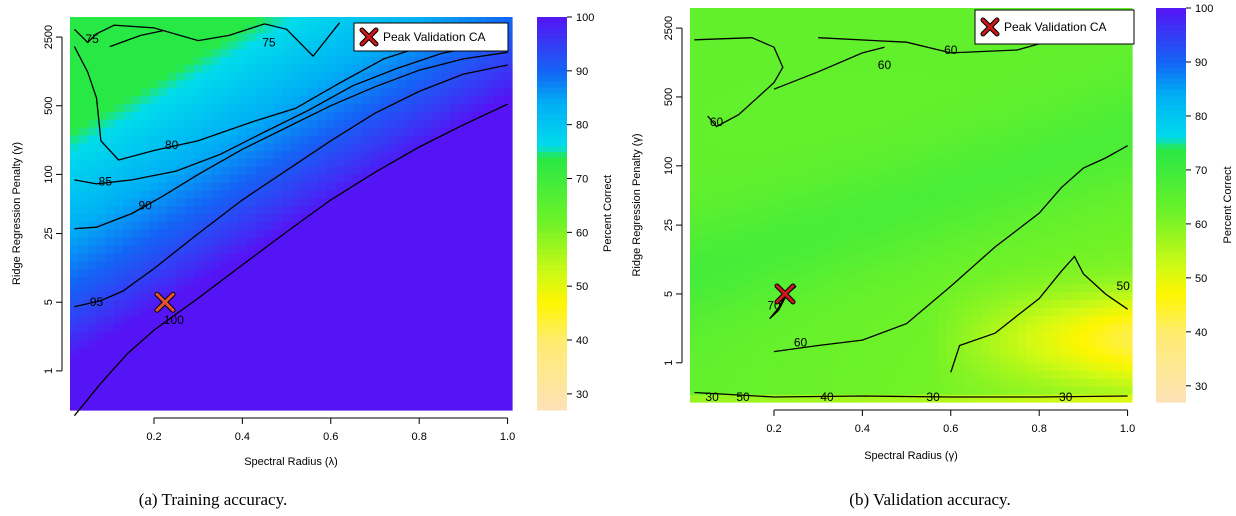 The width and height of the screenshot is (1236, 516). What do you see at coordinates (49, 174) in the screenshot?
I see `y-tick-label: 100` at bounding box center [49, 174].